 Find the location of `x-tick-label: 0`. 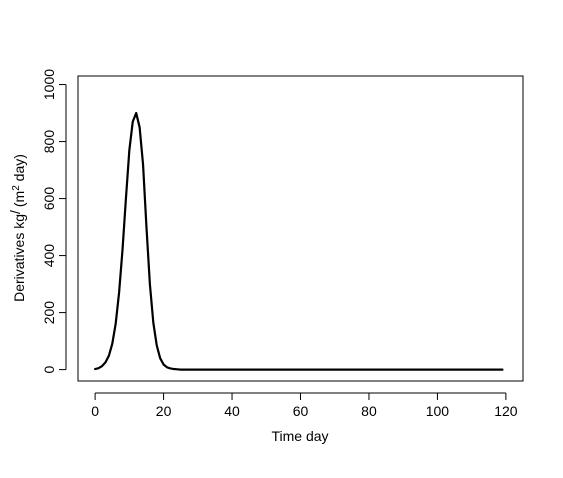

x-tick-label: 0 is located at coordinates (95, 411).